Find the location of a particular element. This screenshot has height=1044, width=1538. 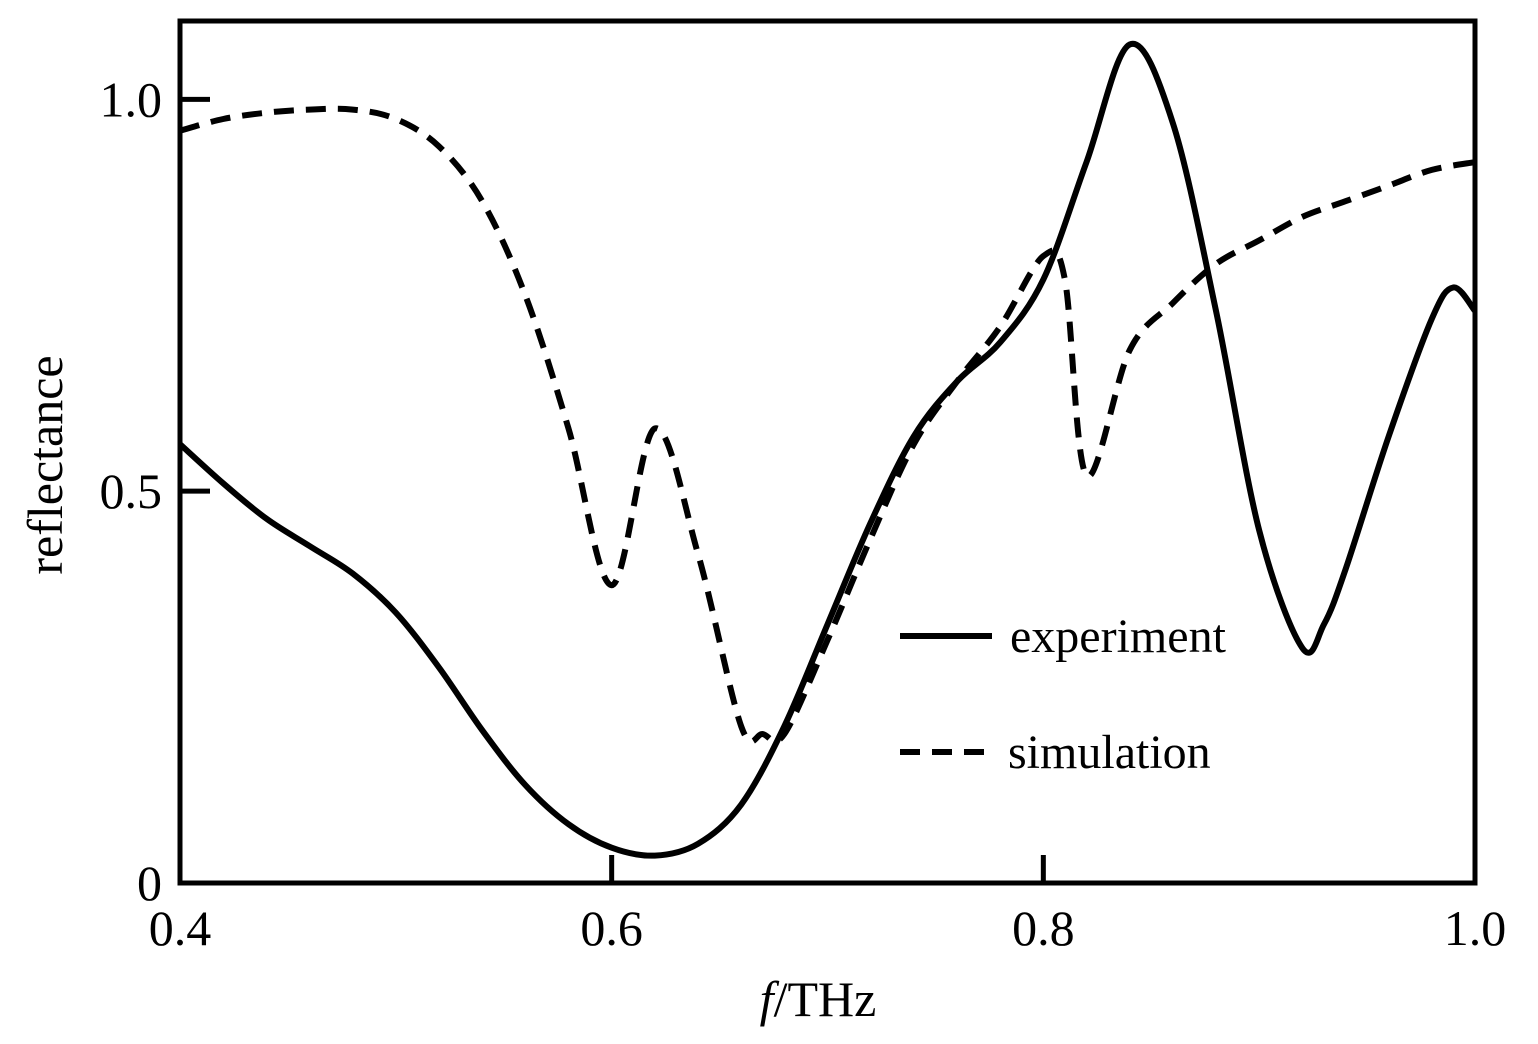

legend: experiment simulation is located at coordinates (1063, 694).